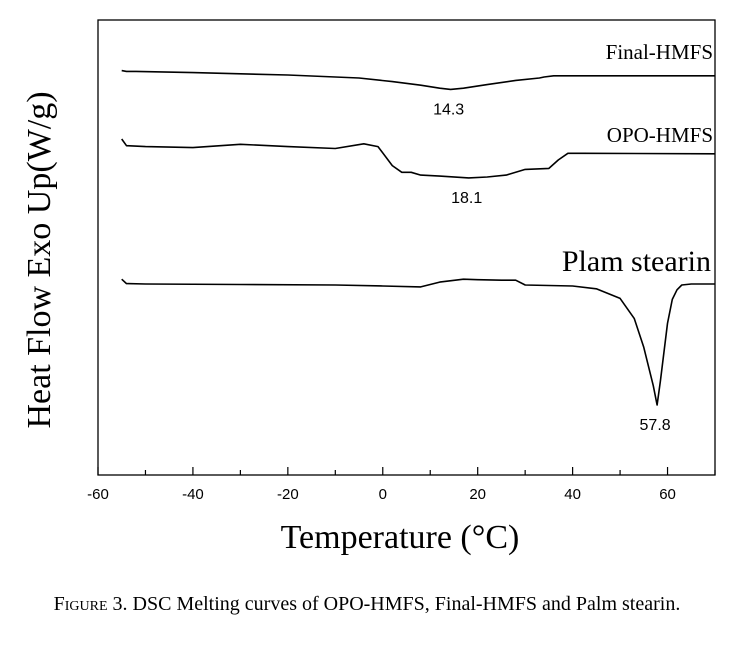 The width and height of the screenshot is (734, 662). Describe the element at coordinates (660, 135) in the screenshot. I see `series-name-label-2: OPO-HMFS` at that location.